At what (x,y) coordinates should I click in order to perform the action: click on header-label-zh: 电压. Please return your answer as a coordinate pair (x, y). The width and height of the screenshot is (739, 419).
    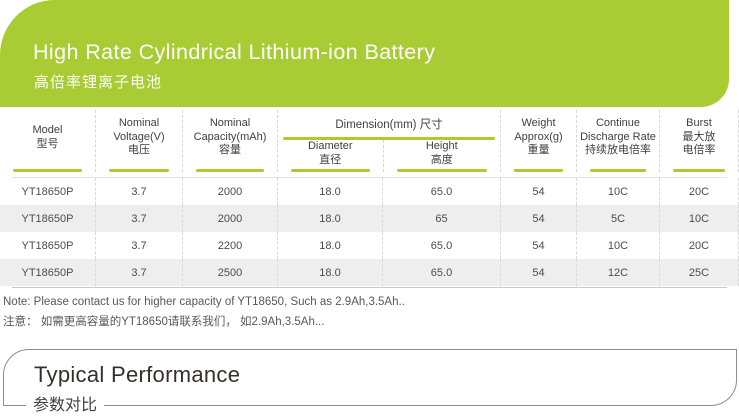
    Looking at the image, I should click on (139, 150).